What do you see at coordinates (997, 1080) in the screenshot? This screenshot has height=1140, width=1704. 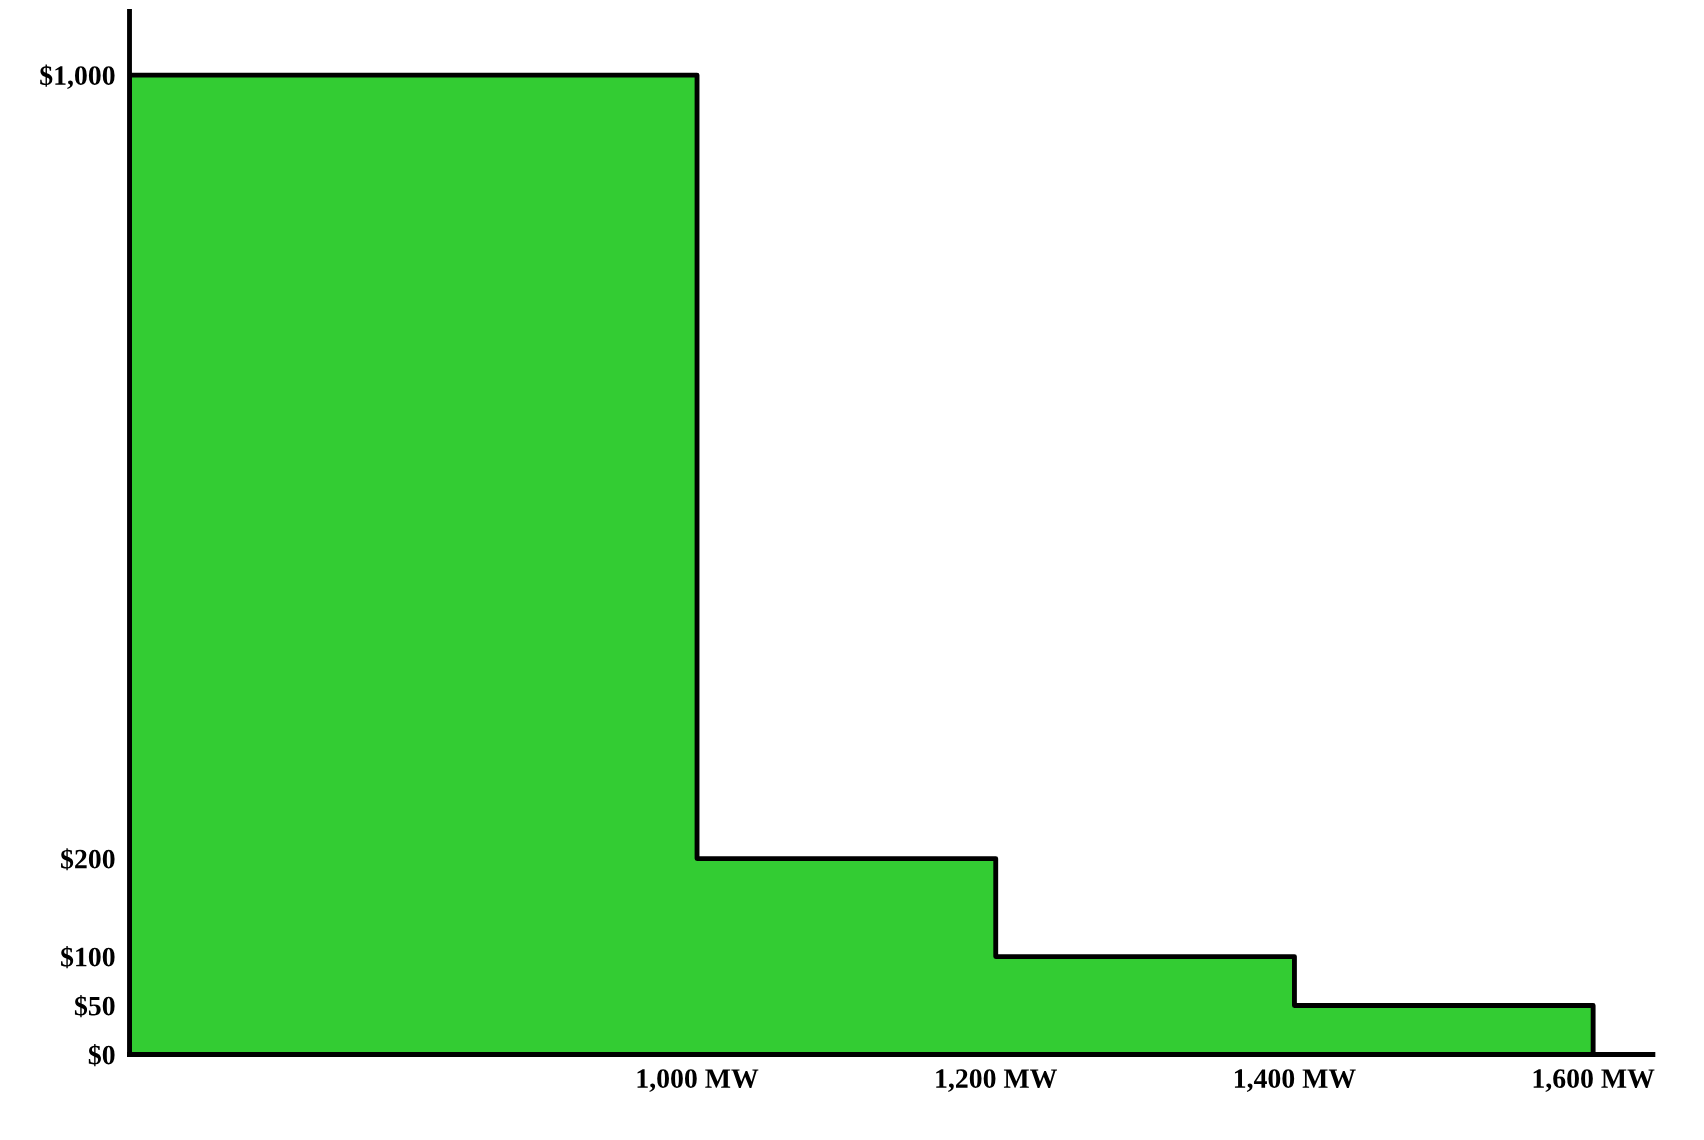 I see `x-tick-label: 1,200 MW` at bounding box center [997, 1080].